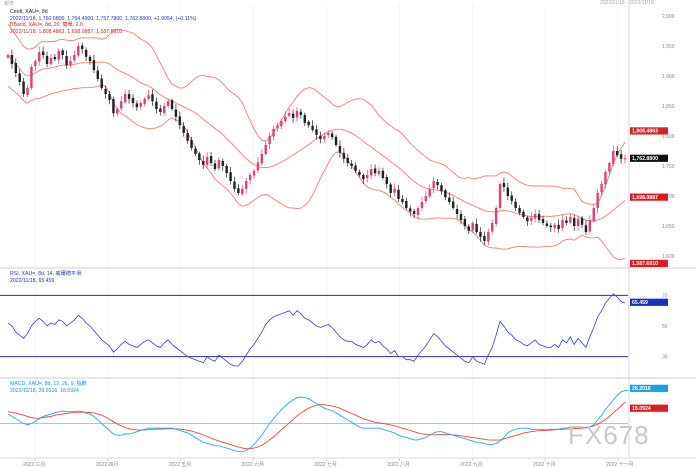 The image size is (696, 468). What do you see at coordinates (314, 421) in the screenshot?
I see `macd-panel` at bounding box center [314, 421].